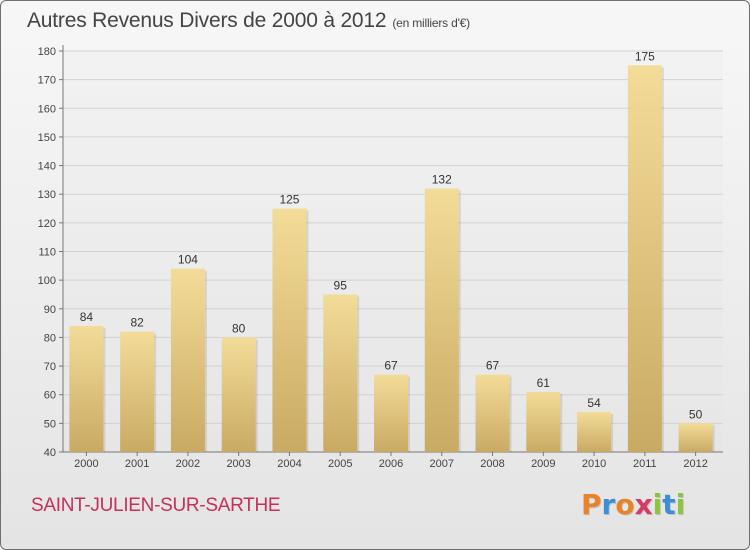 The width and height of the screenshot is (750, 550). Describe the element at coordinates (47, 109) in the screenshot. I see `y-tick-label: 160` at that location.